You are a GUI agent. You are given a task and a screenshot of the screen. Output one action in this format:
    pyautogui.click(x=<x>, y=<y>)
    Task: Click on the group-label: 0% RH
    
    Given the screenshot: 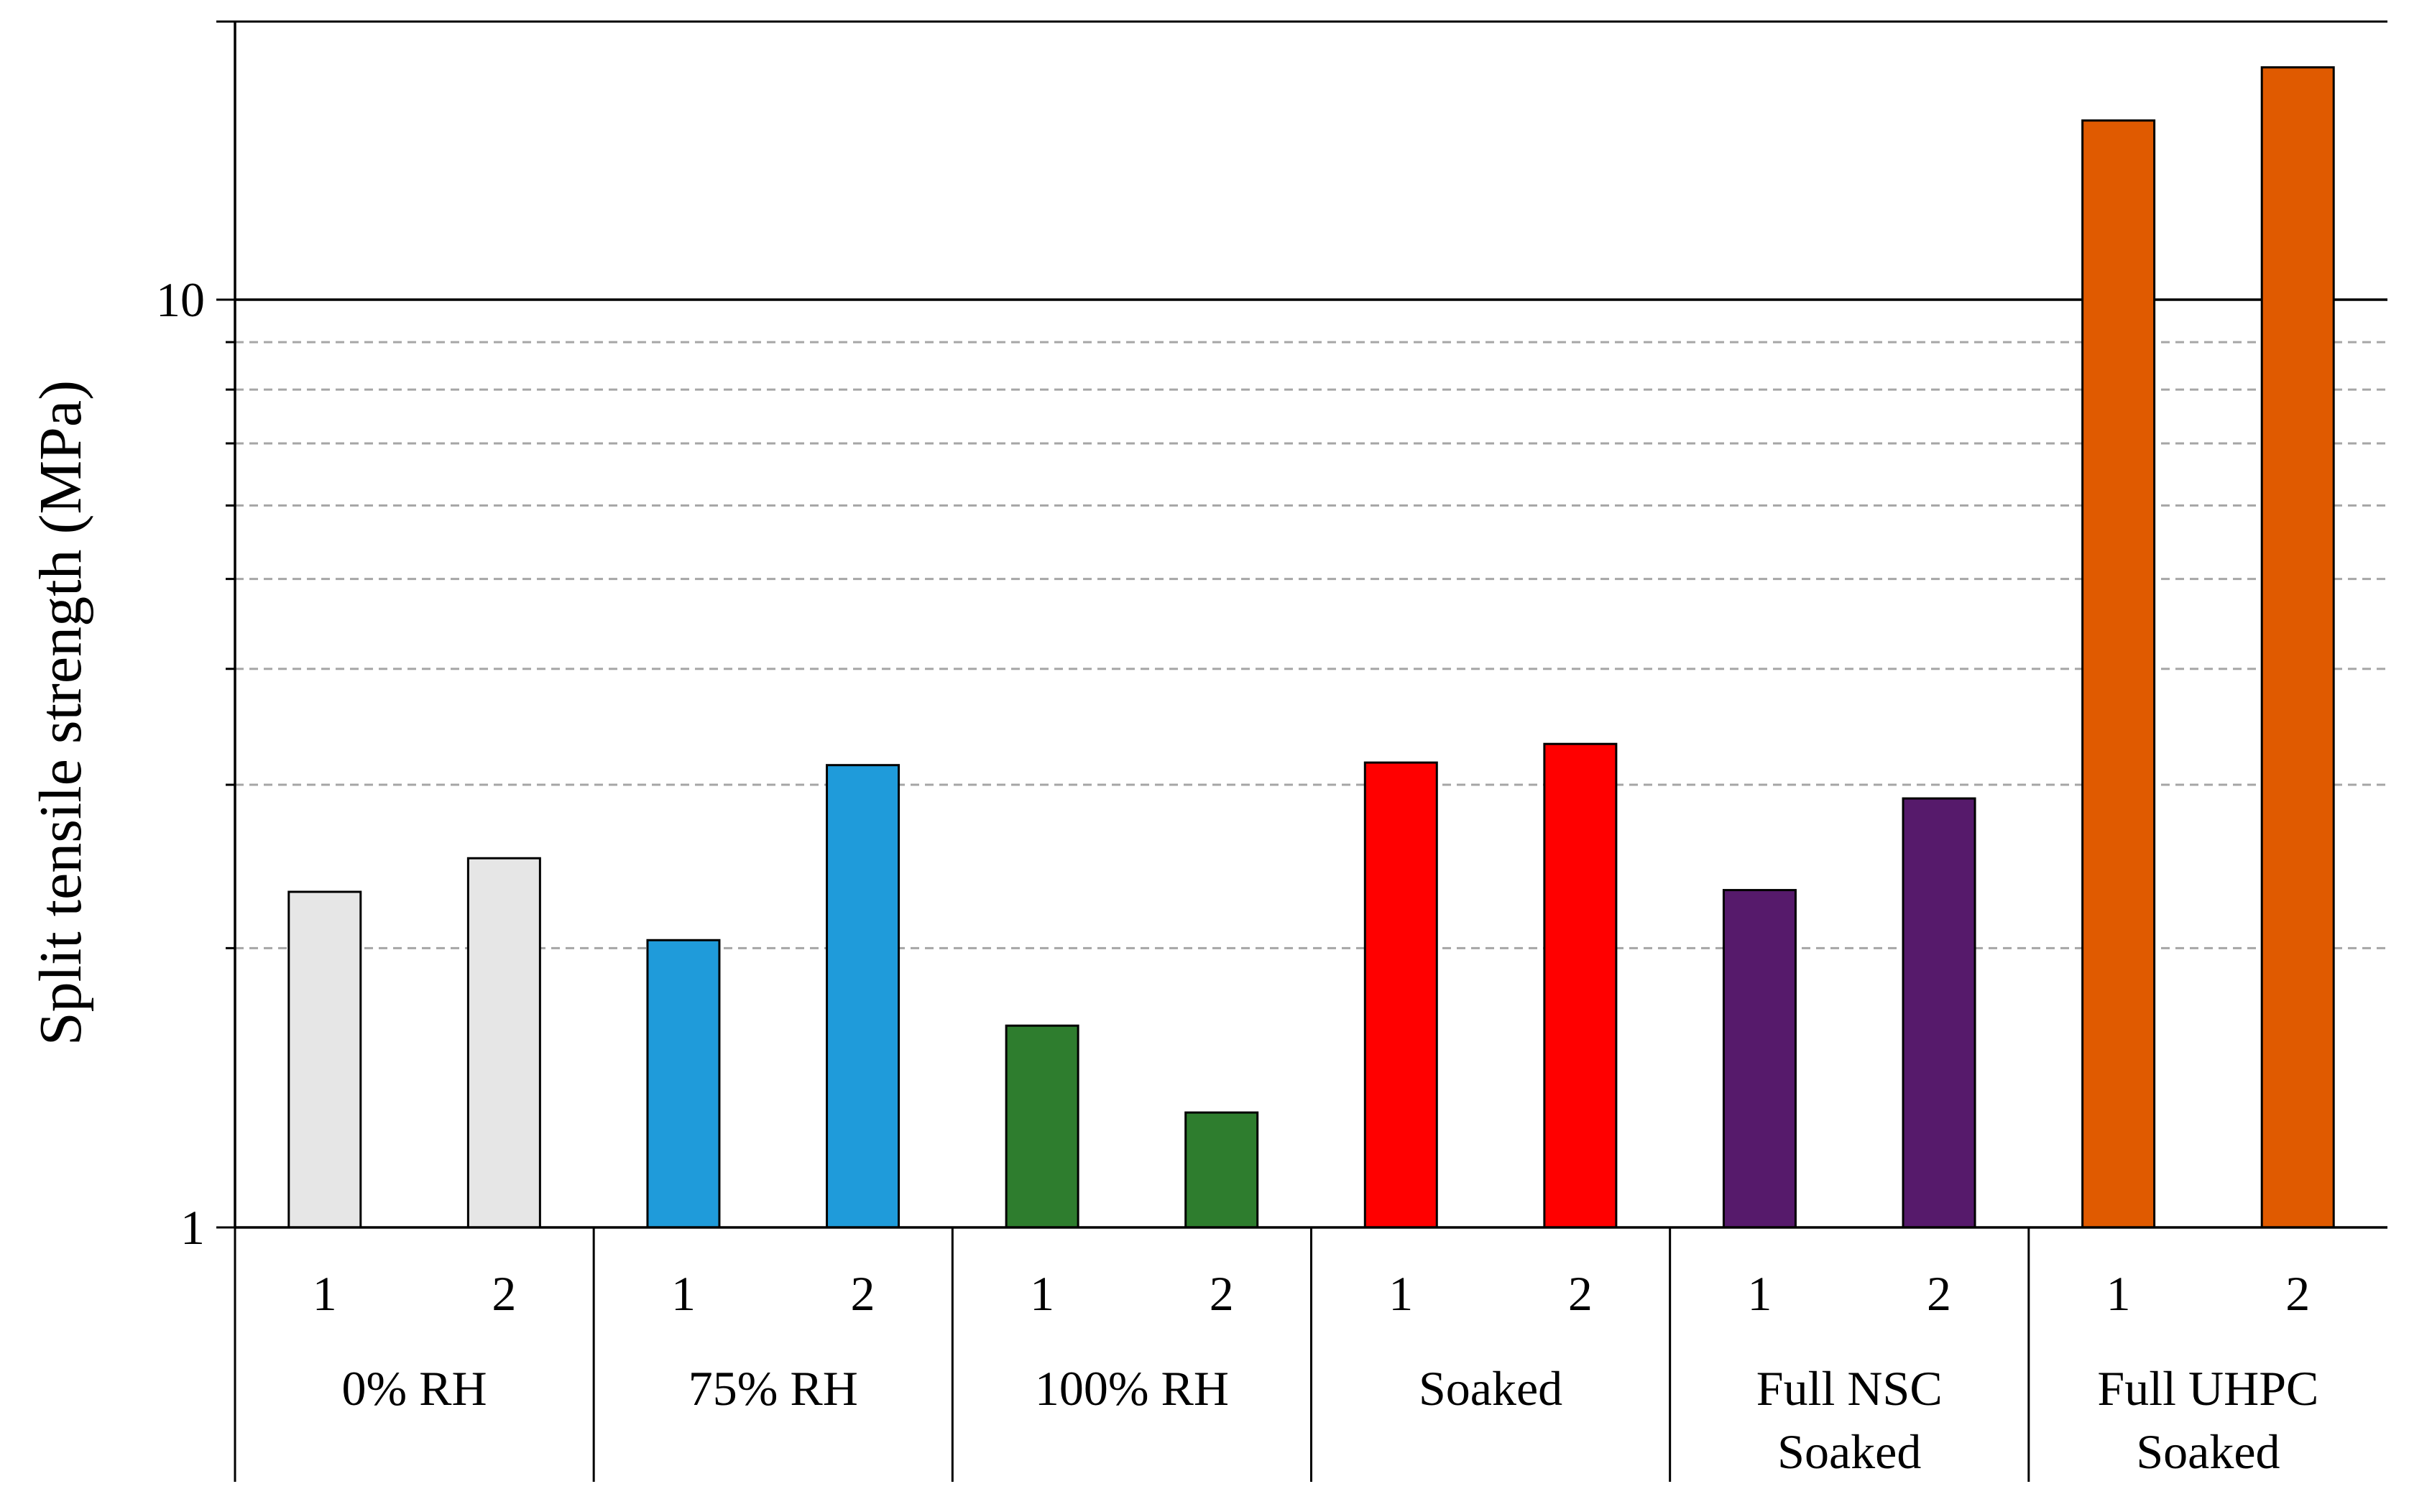 What is the action you would take?
    pyautogui.click(x=415, y=1389)
    